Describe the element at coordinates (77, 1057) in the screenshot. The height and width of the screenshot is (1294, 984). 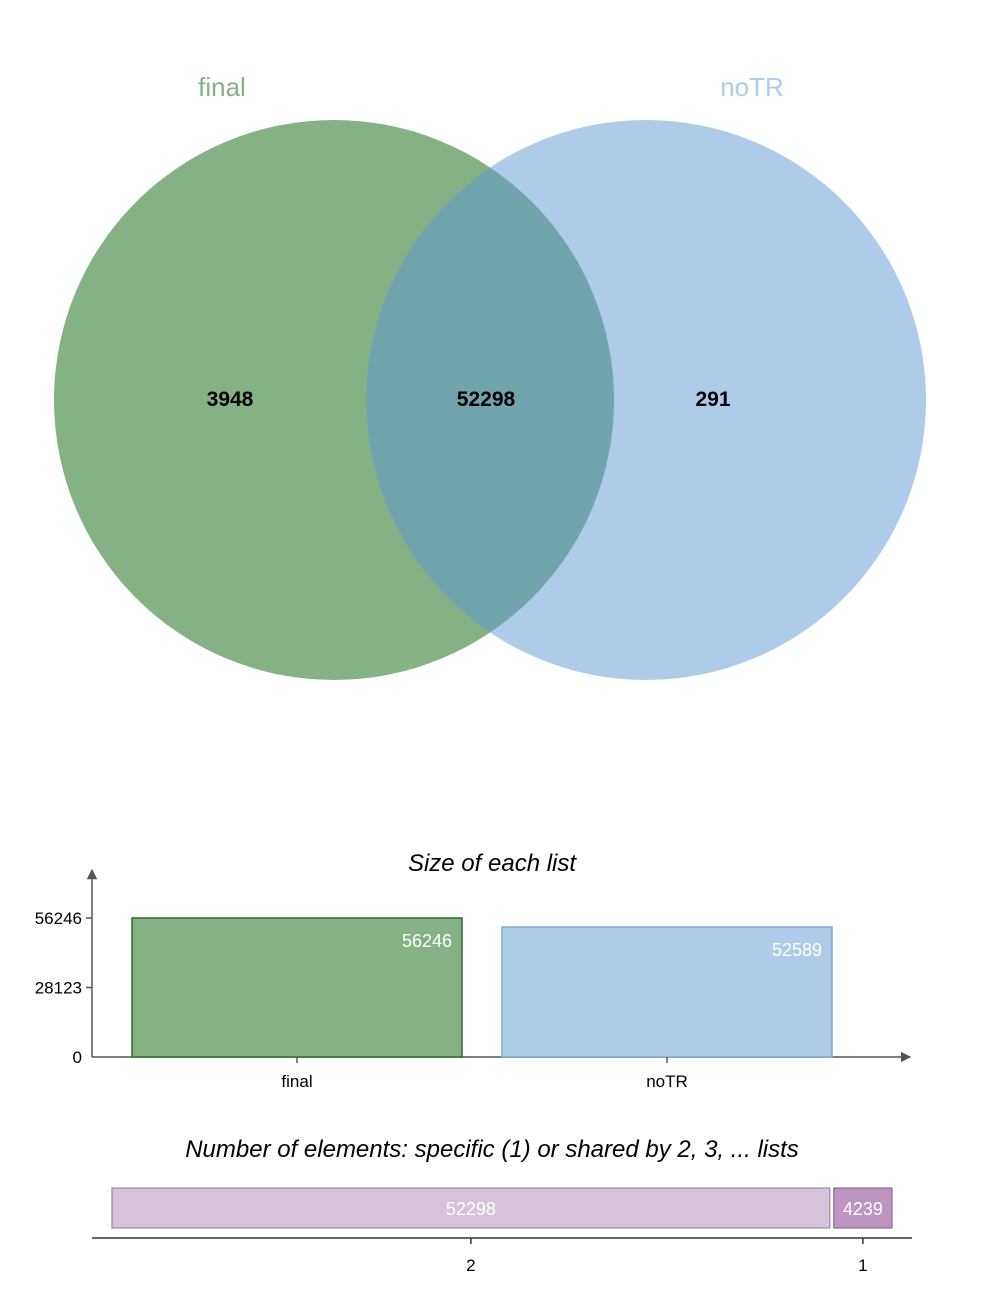
I see `y-tick-label: 0` at that location.